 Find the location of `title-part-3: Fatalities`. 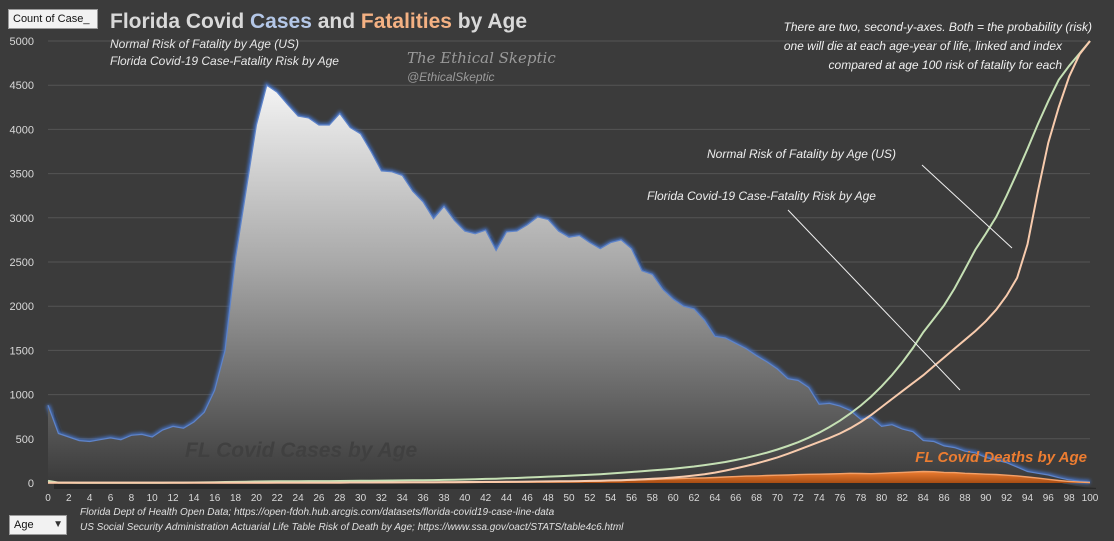

title-part-3: Fatalities is located at coordinates (406, 21).